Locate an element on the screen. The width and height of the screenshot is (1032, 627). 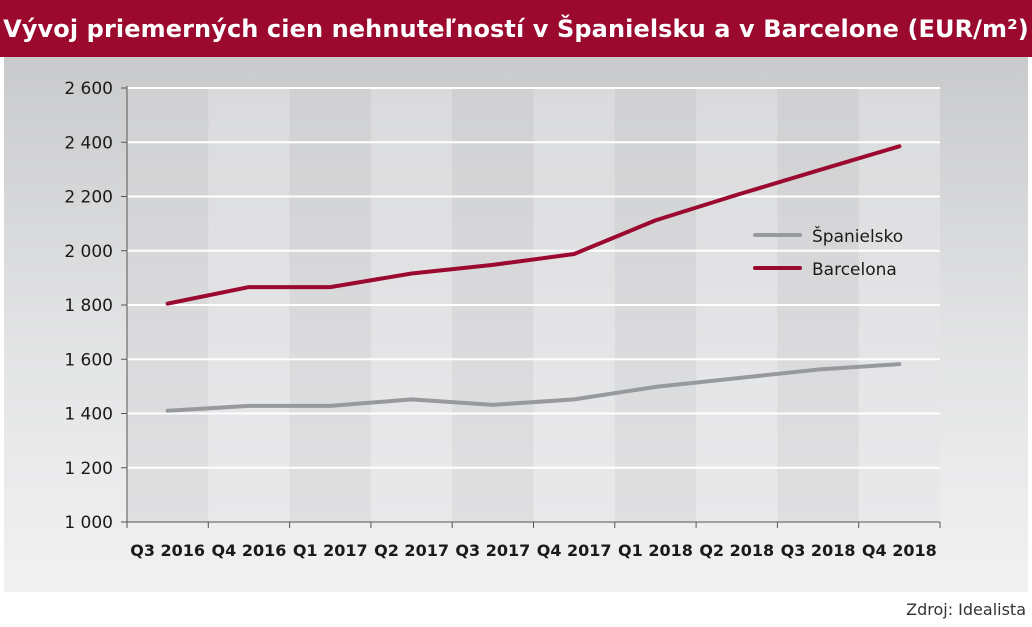
x-tick-label: Q3 2016 is located at coordinates (167, 550).